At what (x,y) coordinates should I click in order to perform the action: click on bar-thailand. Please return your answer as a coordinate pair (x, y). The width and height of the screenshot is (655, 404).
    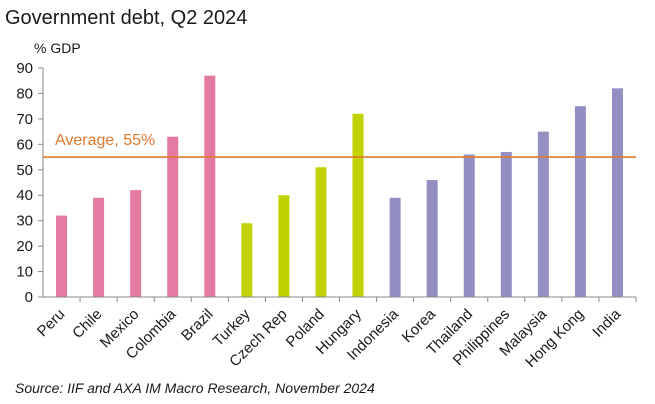
    Looking at the image, I should click on (469, 225).